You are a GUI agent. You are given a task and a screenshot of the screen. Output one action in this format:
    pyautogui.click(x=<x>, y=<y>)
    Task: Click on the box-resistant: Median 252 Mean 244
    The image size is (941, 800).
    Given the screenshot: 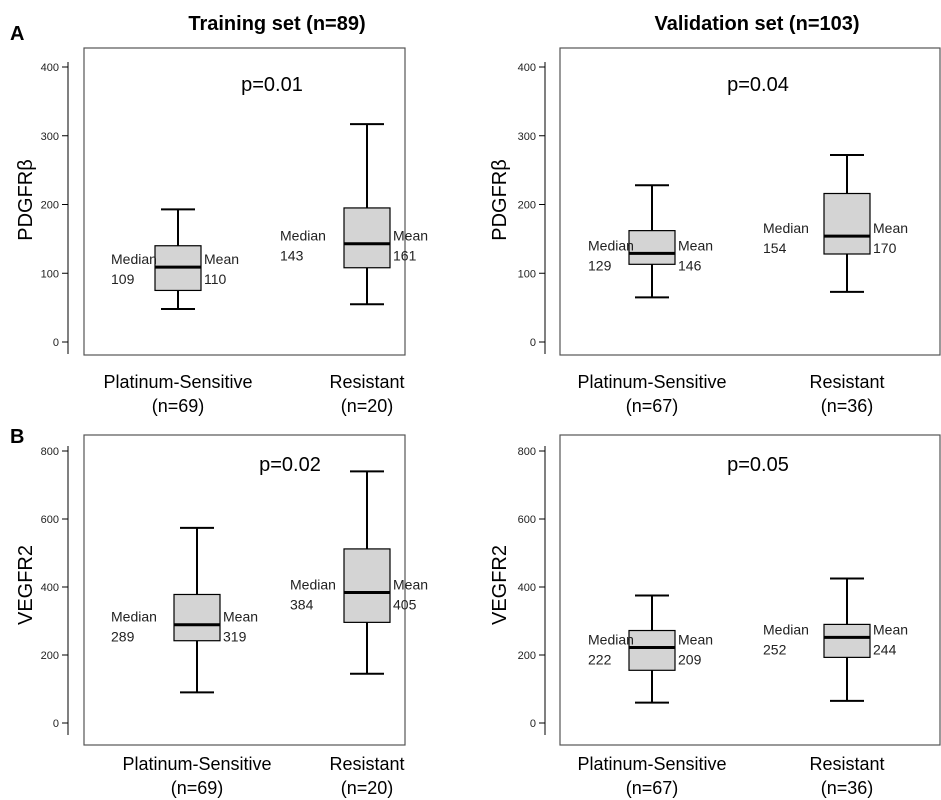 What is the action you would take?
    pyautogui.click(x=835, y=639)
    